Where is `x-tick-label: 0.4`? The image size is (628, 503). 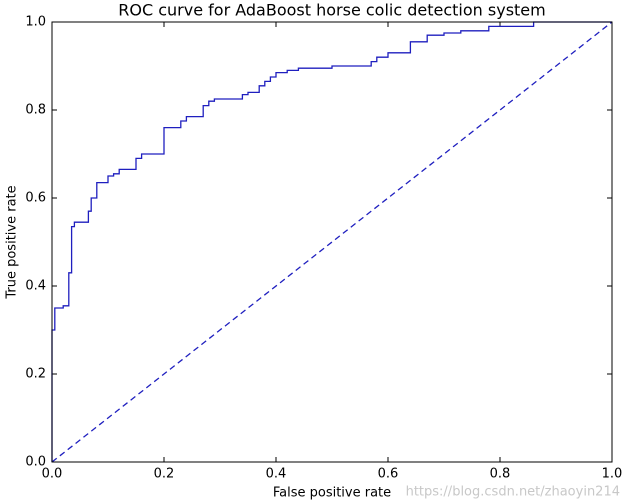
x-tick-label: 0.4 is located at coordinates (276, 474).